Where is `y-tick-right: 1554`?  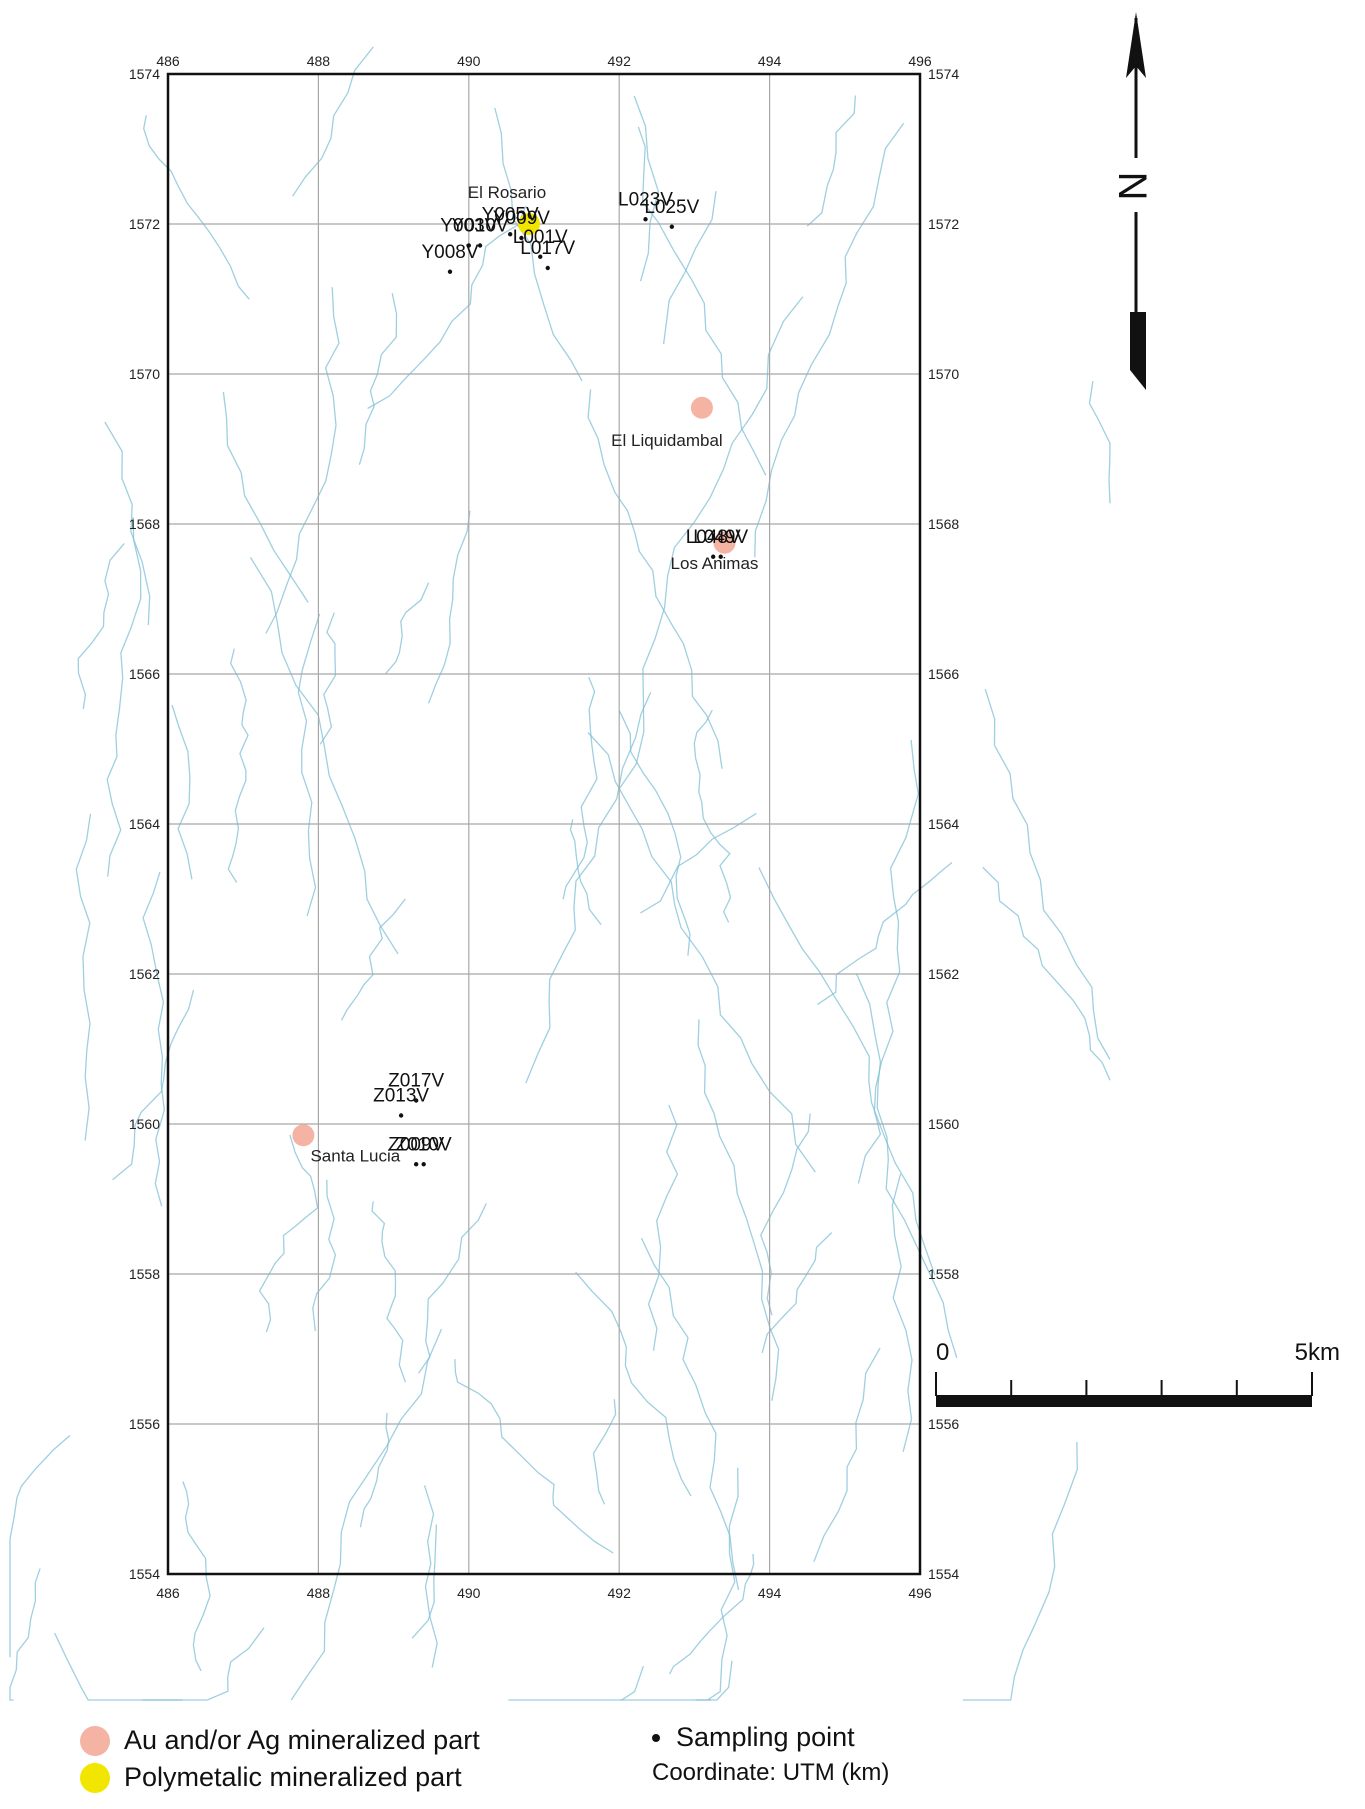 y-tick-right: 1554 is located at coordinates (943, 1574).